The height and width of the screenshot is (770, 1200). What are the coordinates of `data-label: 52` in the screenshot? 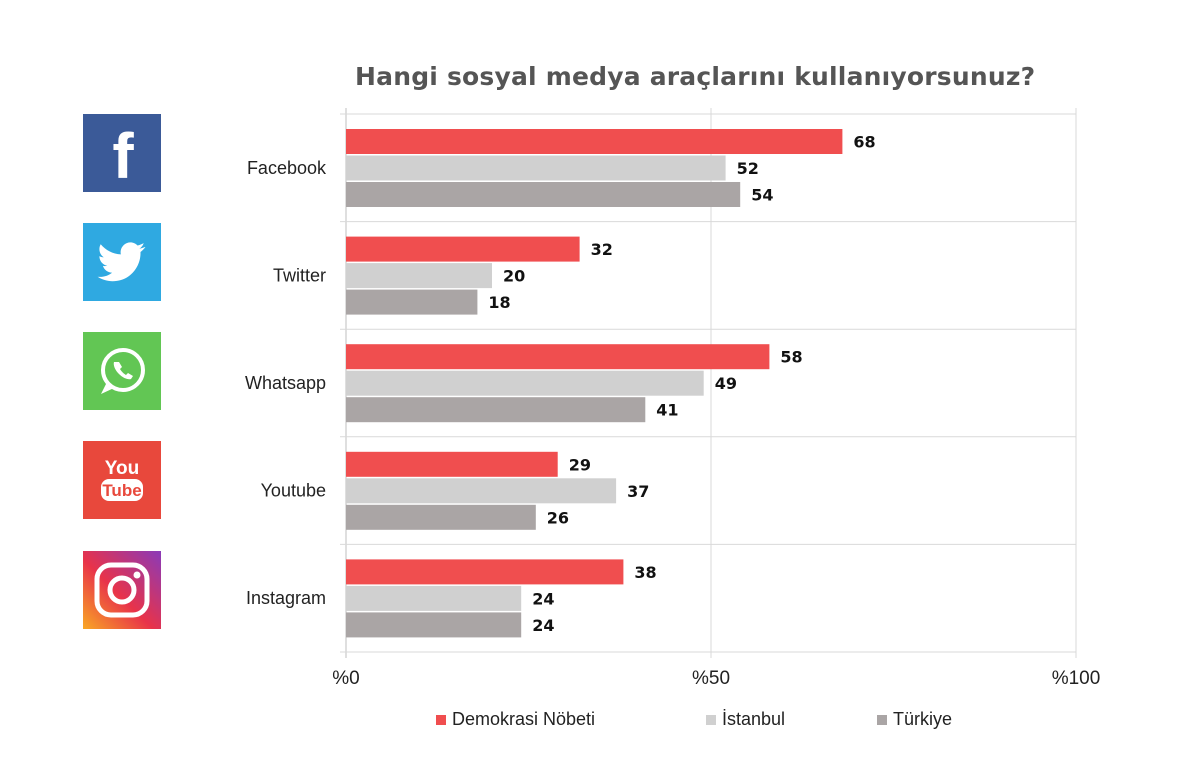 It's located at (748, 168).